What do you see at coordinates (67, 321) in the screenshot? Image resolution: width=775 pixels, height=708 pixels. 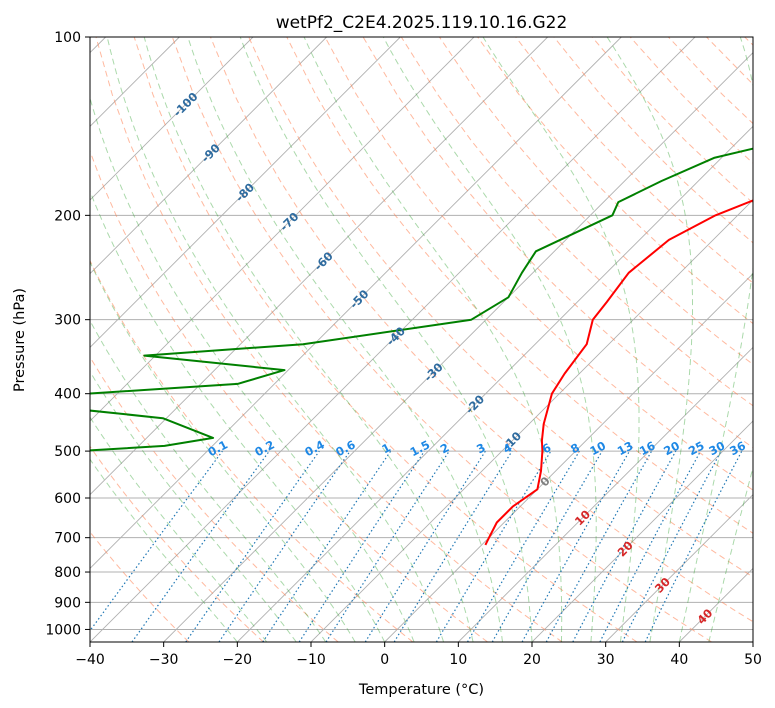 I see `y-tick-label: 300` at bounding box center [67, 321].